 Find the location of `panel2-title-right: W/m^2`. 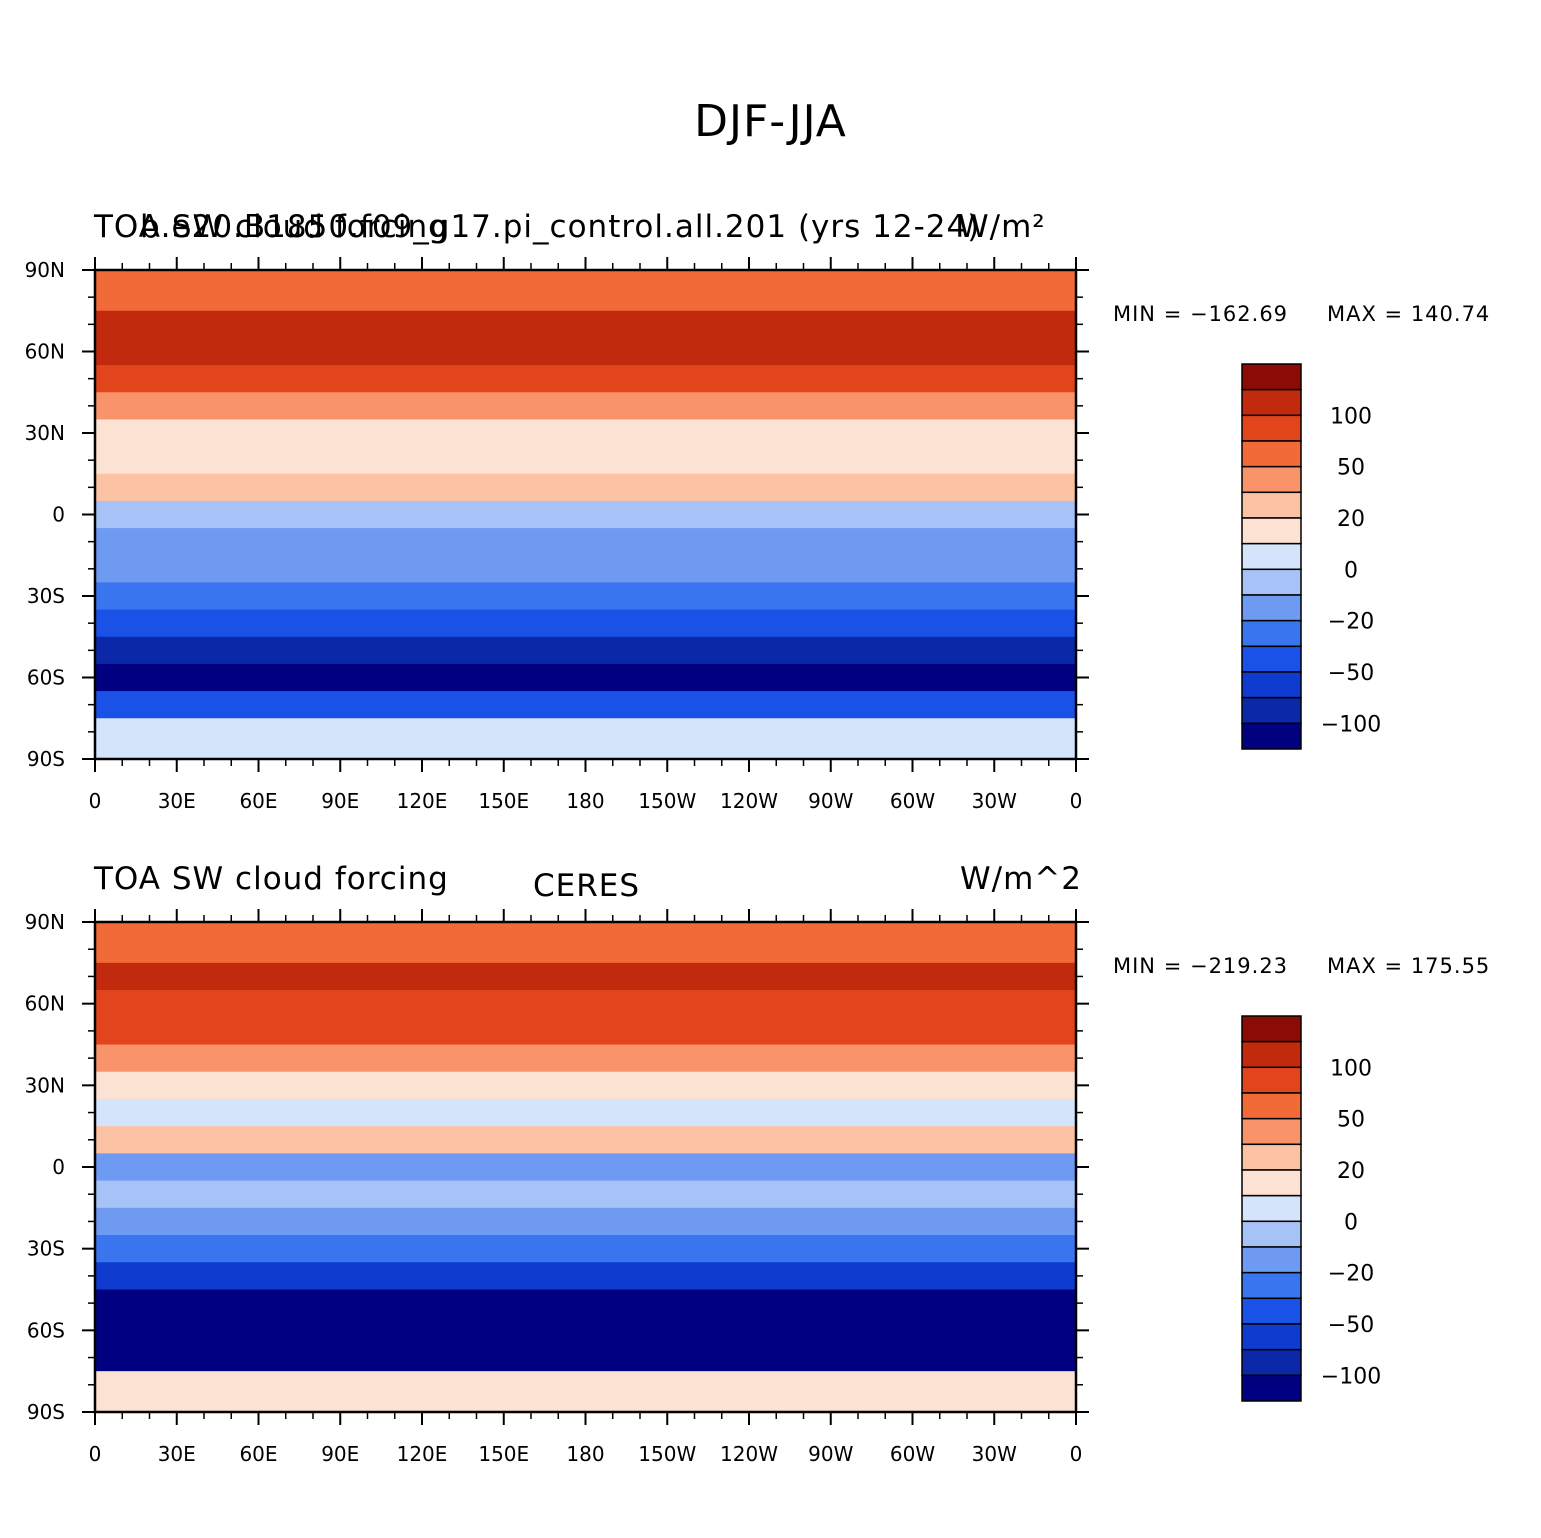

panel2-title-right: W/m^2 is located at coordinates (1021, 879).